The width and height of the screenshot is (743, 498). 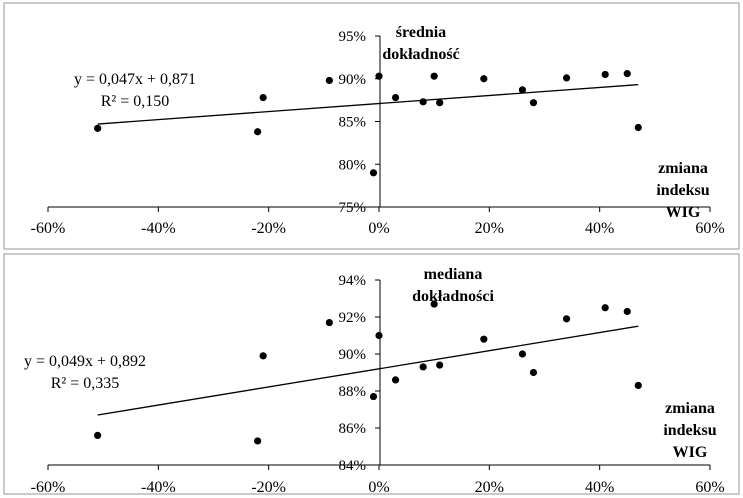 I want to click on y-tick-label: 85%, so click(x=353, y=123).